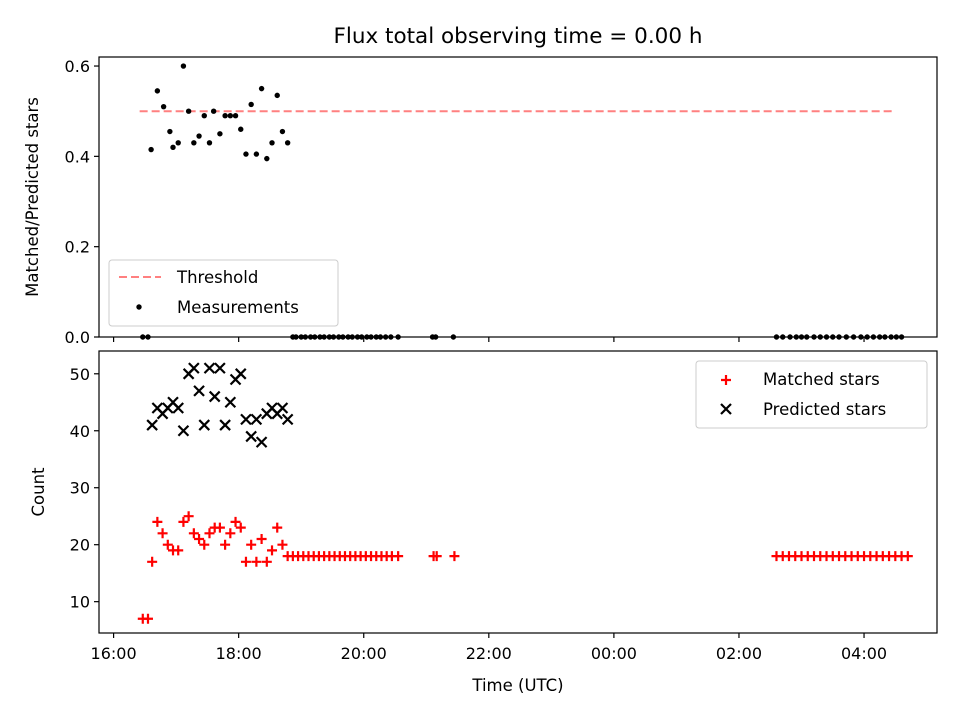 The width and height of the screenshot is (960, 720). I want to click on x-tick-label: 16:00, so click(114, 653).